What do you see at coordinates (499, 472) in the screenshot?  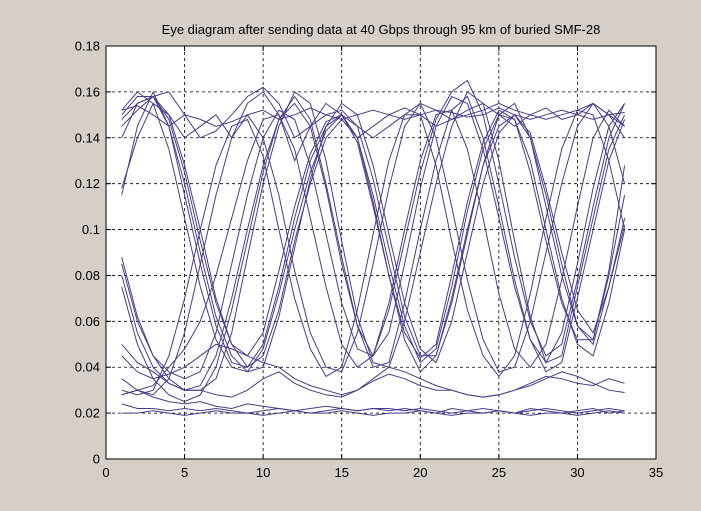 I see `x-tick-label: 25` at bounding box center [499, 472].